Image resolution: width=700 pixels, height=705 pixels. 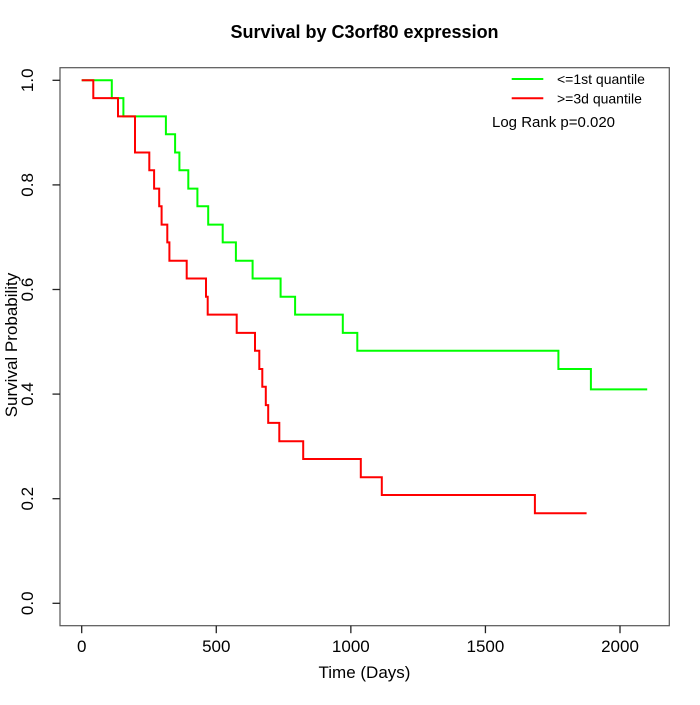 I want to click on log-rank-annotation: Log Rank p=0.020, so click(x=553, y=122).